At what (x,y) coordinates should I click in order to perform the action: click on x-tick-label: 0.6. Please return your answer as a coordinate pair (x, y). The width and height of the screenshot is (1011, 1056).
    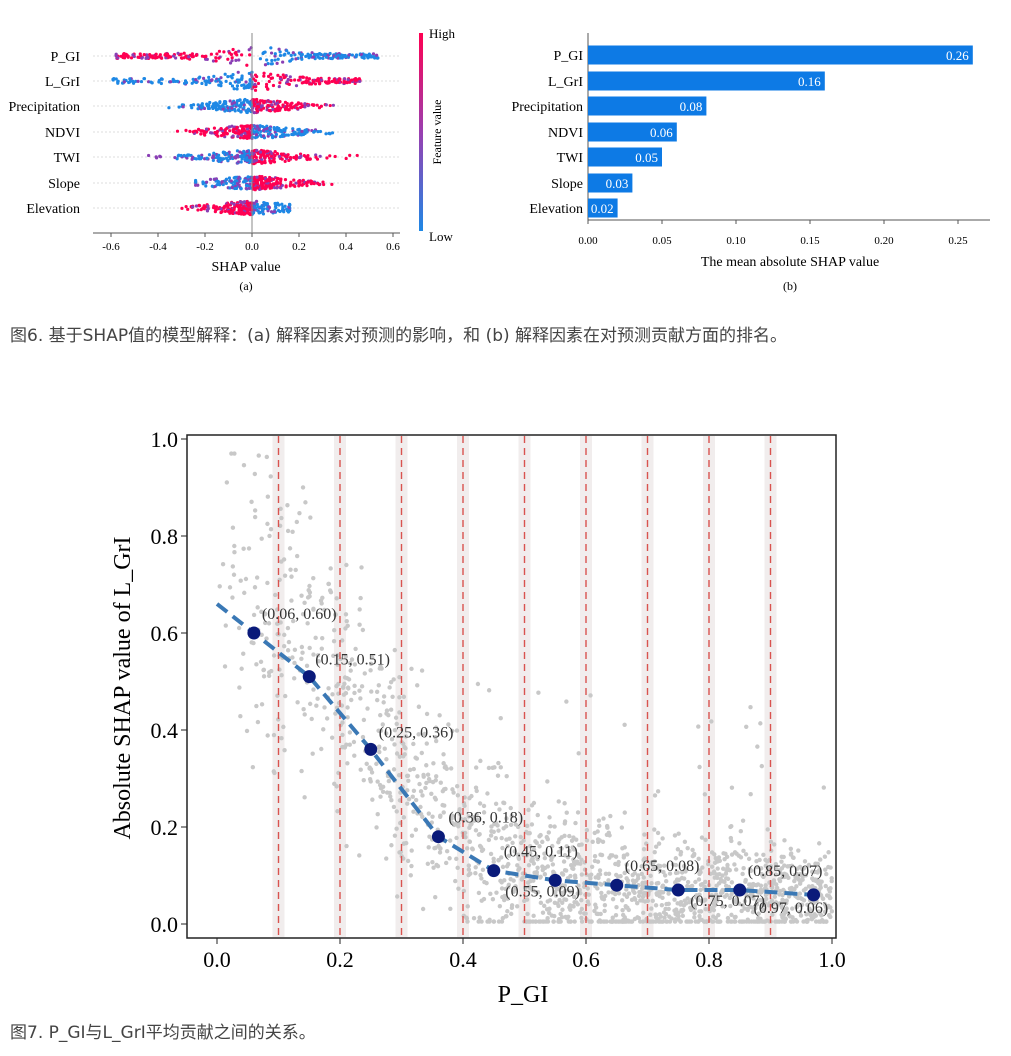
    Looking at the image, I should click on (393, 247).